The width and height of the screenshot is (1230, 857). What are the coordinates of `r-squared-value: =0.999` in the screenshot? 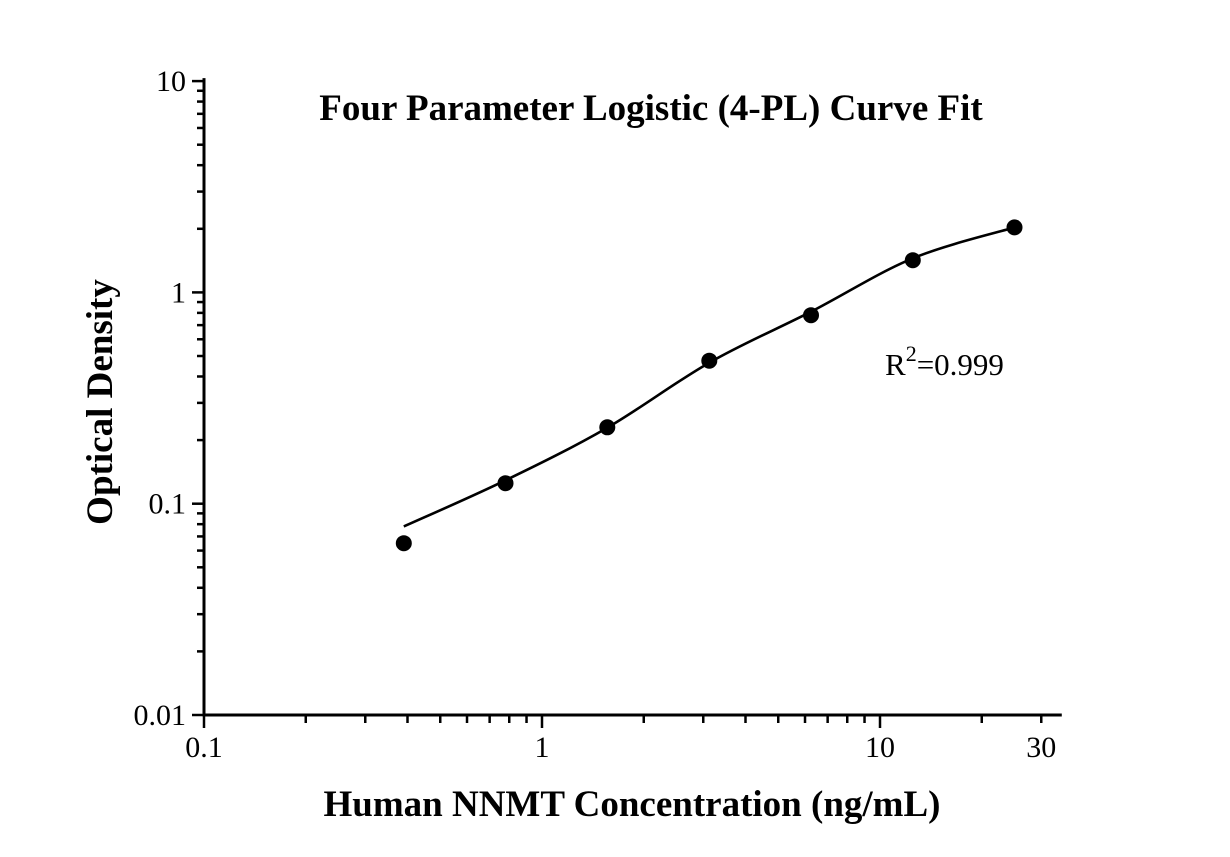 It's located at (960, 364).